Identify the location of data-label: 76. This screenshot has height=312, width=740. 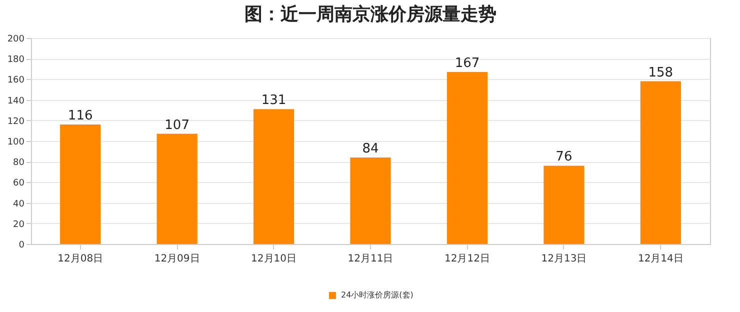
(564, 157).